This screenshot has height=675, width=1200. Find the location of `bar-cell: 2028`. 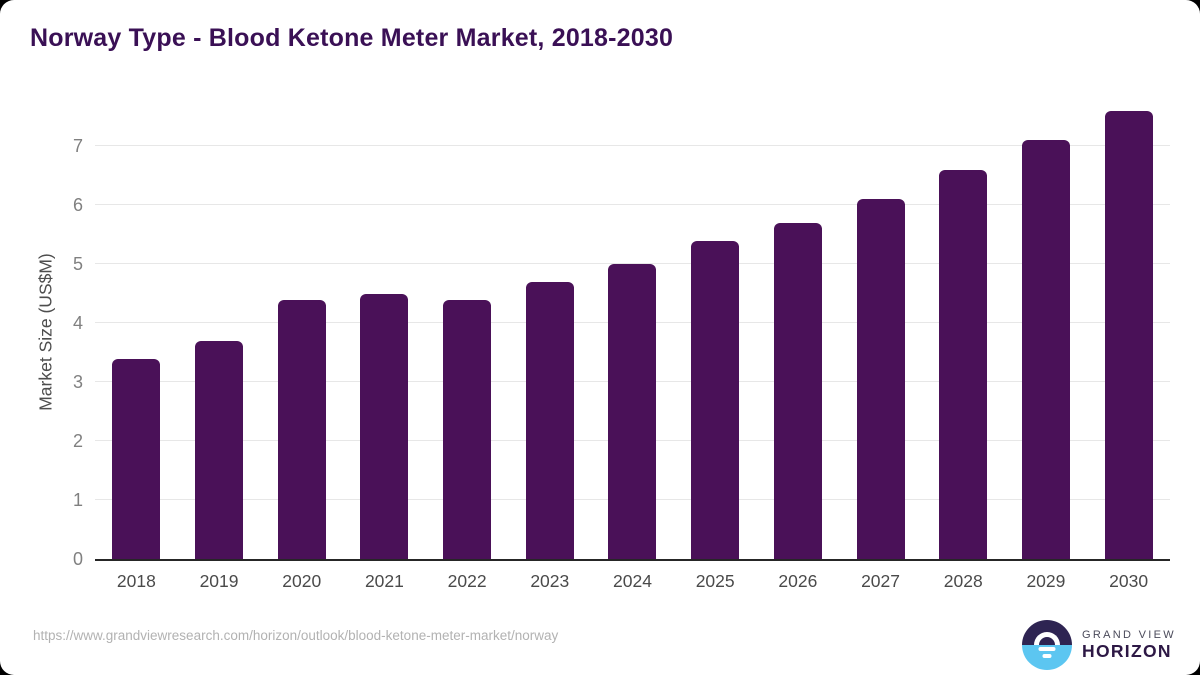

bar-cell: 2028 is located at coordinates (963, 345).